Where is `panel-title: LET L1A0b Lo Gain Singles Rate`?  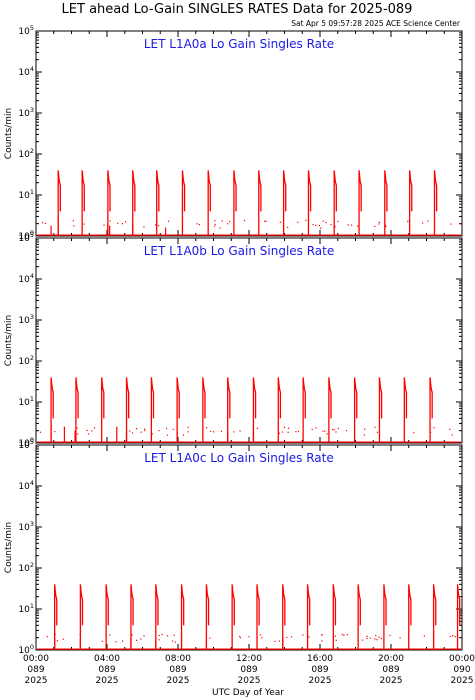
panel-title: LET L1A0b Lo Gain Singles Rate is located at coordinates (239, 251).